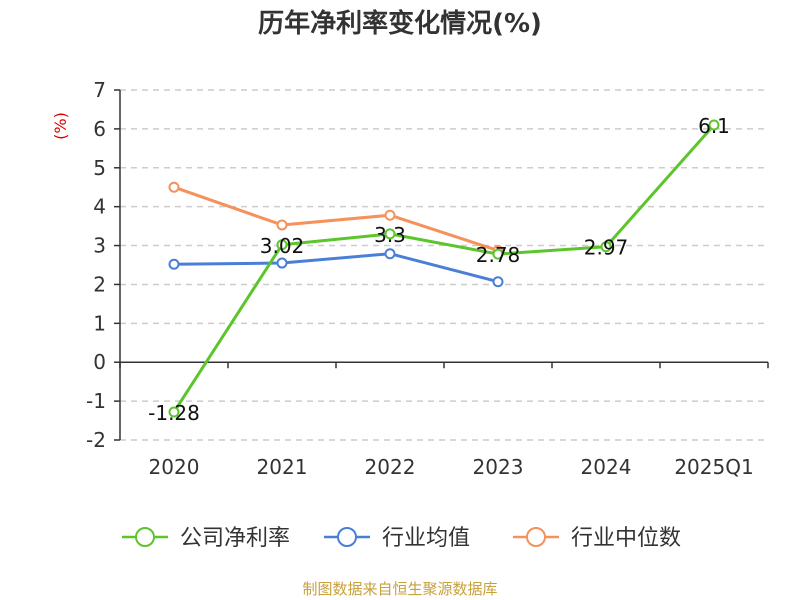 This screenshot has height=600, width=800. What do you see at coordinates (99, 90) in the screenshot?
I see `y-tick-label: 7` at bounding box center [99, 90].